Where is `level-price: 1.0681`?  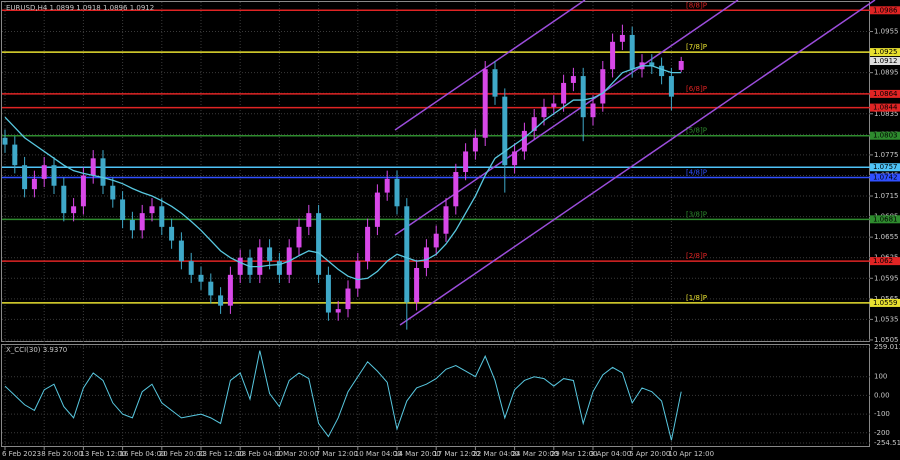
level-price: 1.0681 is located at coordinates (885, 219).